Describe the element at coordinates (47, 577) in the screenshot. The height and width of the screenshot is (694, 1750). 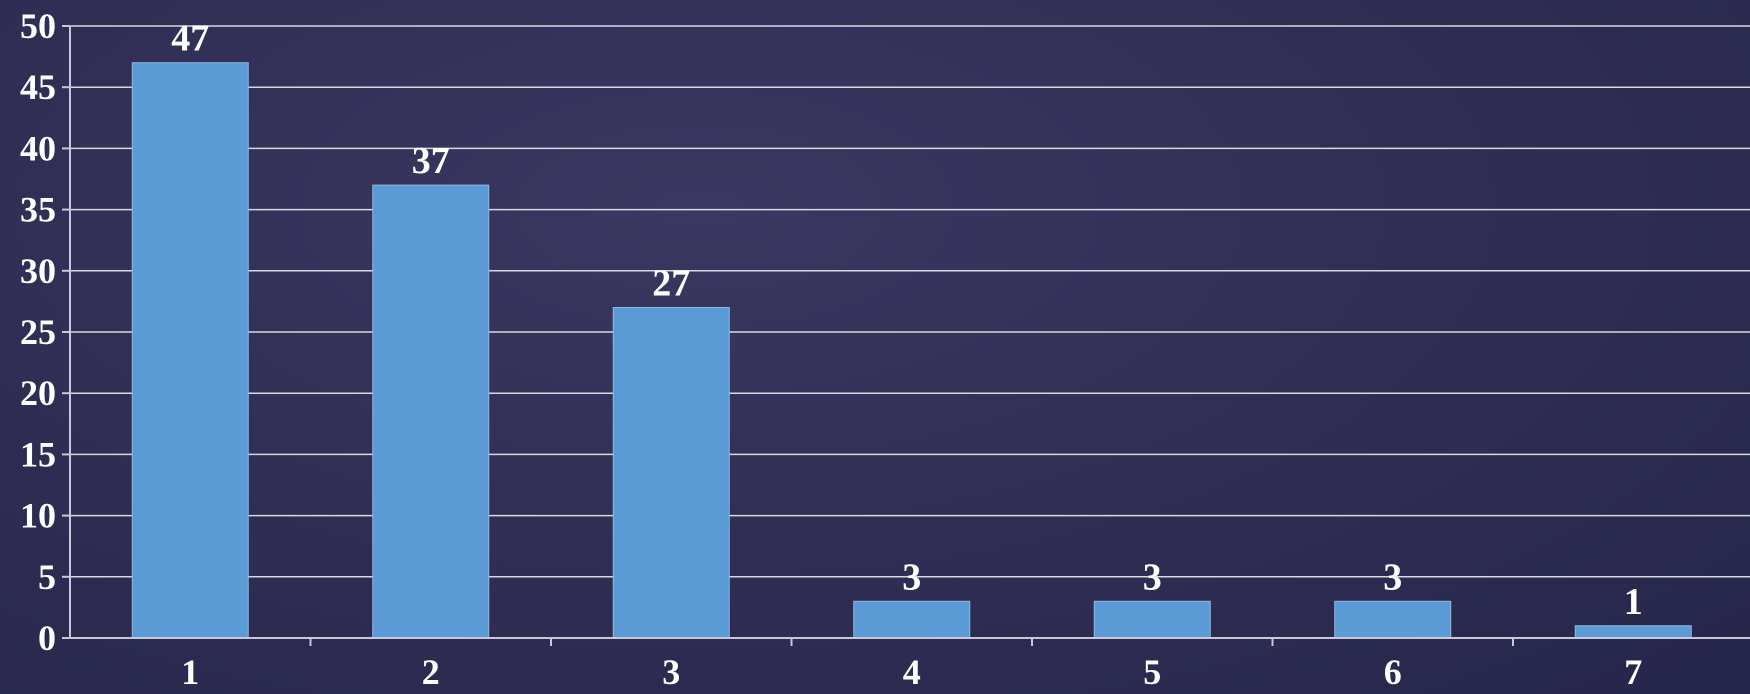
I see `y-tick-label-5: 5` at that location.